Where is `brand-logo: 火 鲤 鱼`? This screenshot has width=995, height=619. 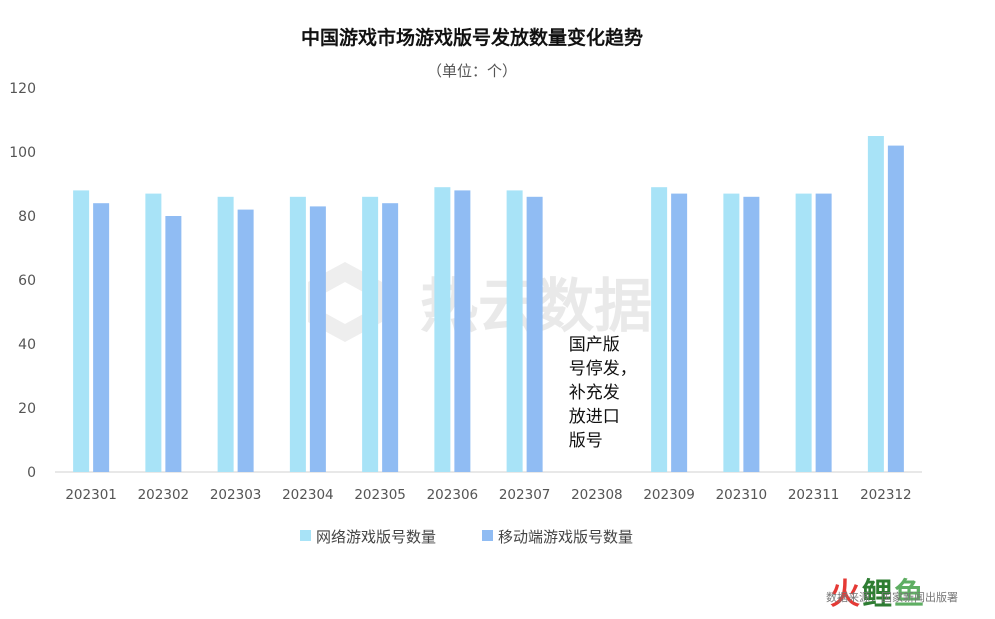
brand-logo: 火 鲤 鱼 is located at coordinates (877, 594).